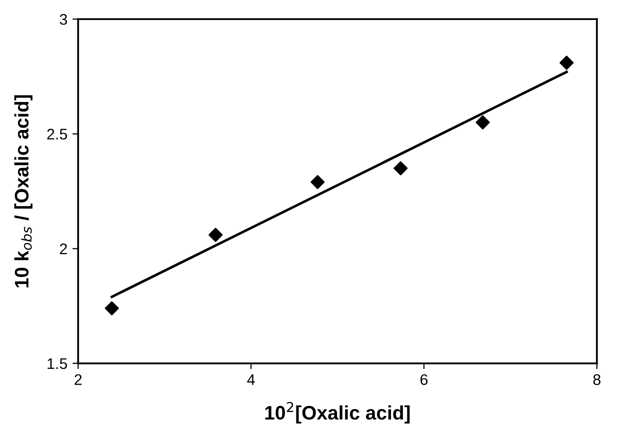 The image size is (625, 425). What do you see at coordinates (63, 248) in the screenshot?
I see `y-tick-label: 2` at bounding box center [63, 248].